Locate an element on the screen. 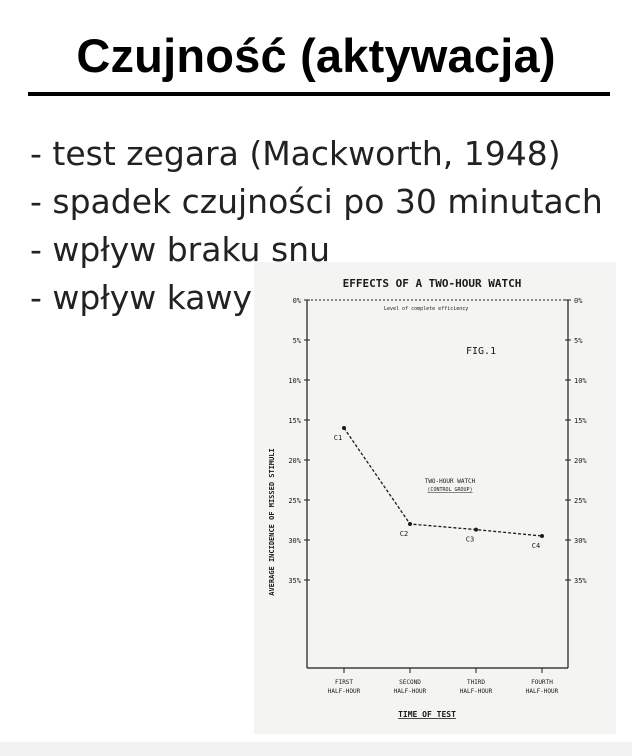  x-tick-label: THIRD is located at coordinates (476, 682).